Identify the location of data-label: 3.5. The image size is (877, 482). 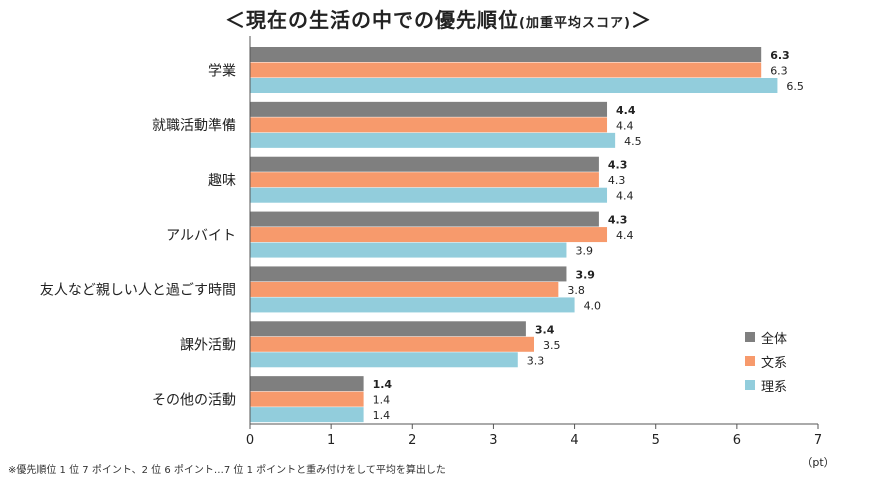
(552, 345).